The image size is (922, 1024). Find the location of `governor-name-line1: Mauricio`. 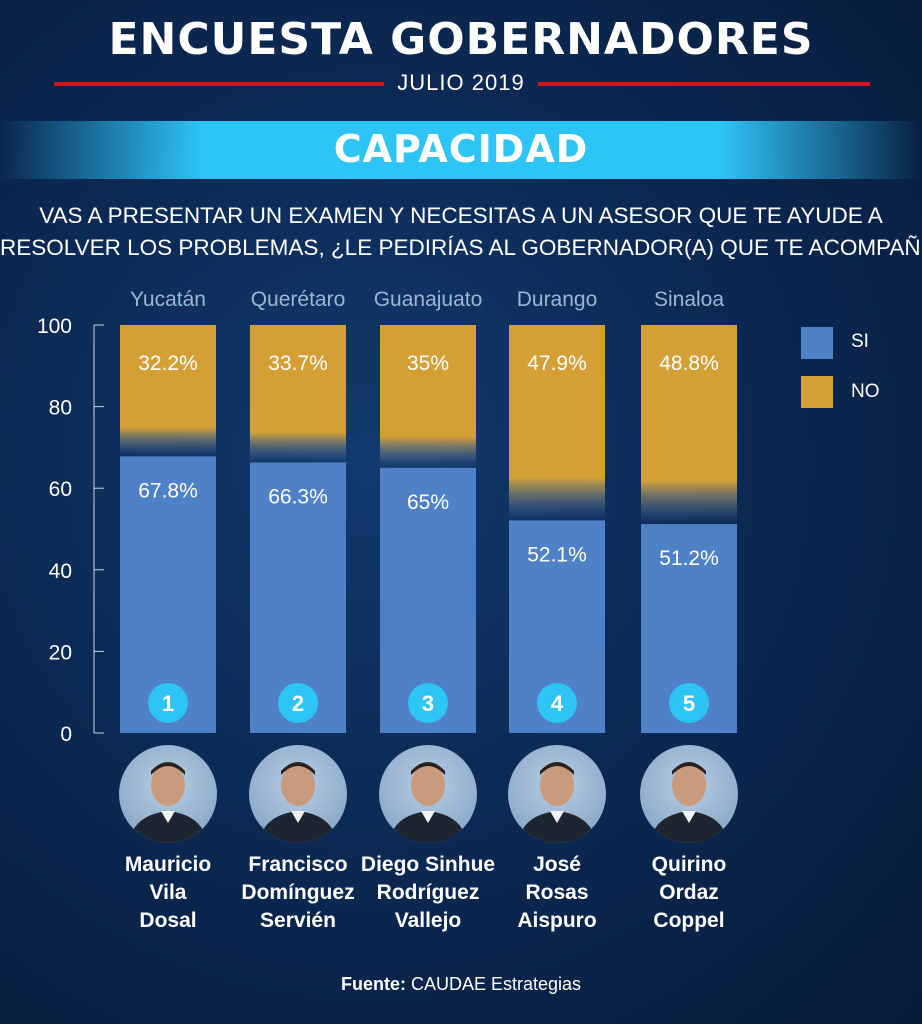

governor-name-line1: Mauricio is located at coordinates (168, 864).